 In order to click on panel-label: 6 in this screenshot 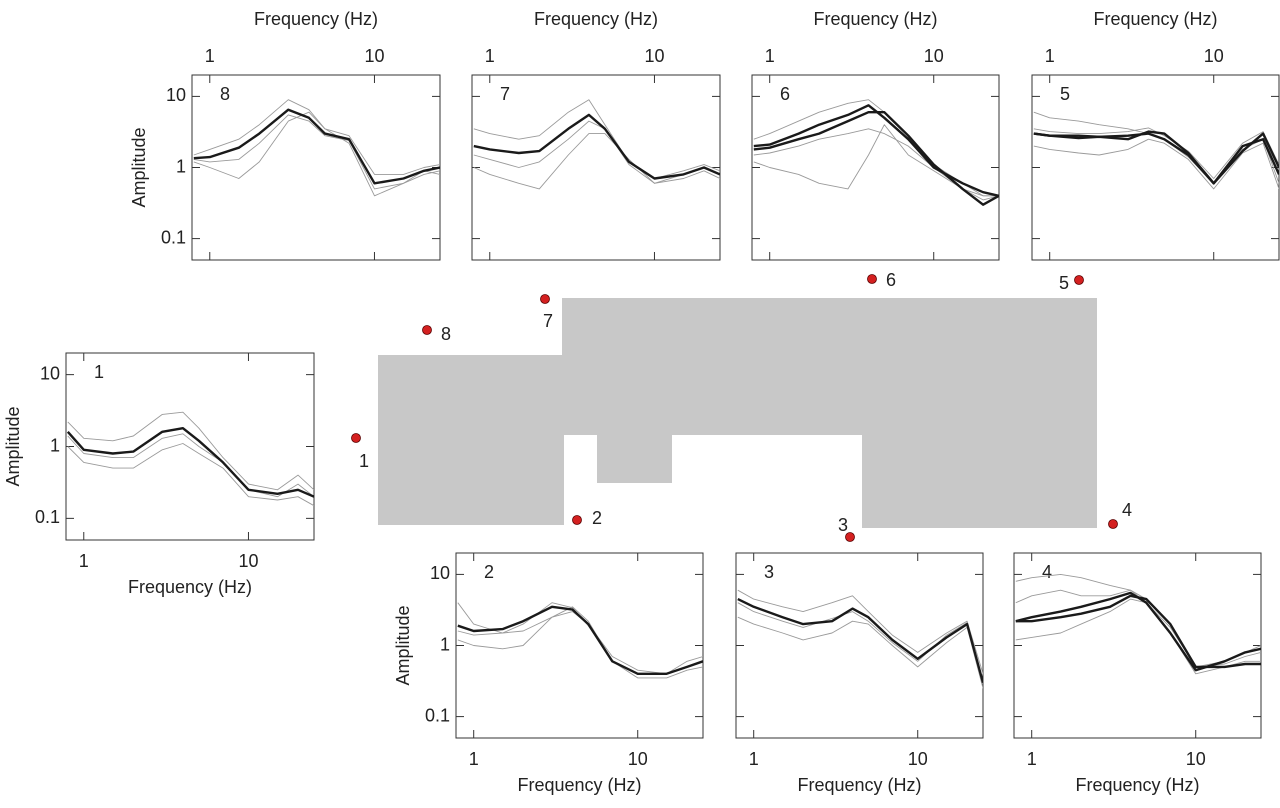, I will do `click(785, 94)`.